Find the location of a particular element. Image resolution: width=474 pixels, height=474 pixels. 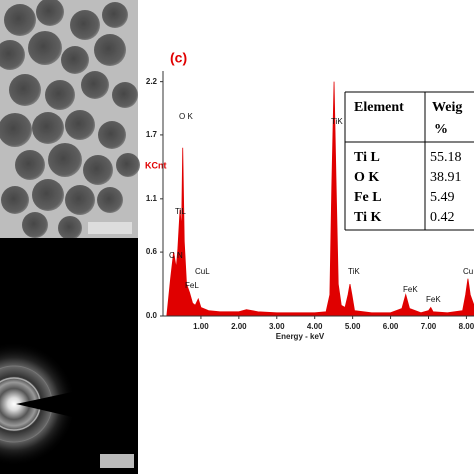

table-header: Element is located at coordinates (379, 107).